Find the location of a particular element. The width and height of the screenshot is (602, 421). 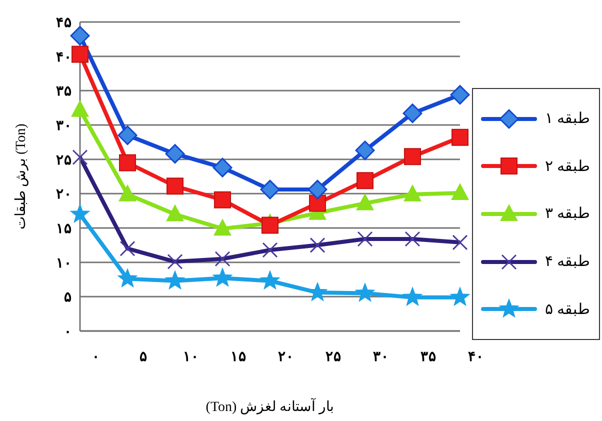

x-tick-label: ۰ is located at coordinates (96, 357).